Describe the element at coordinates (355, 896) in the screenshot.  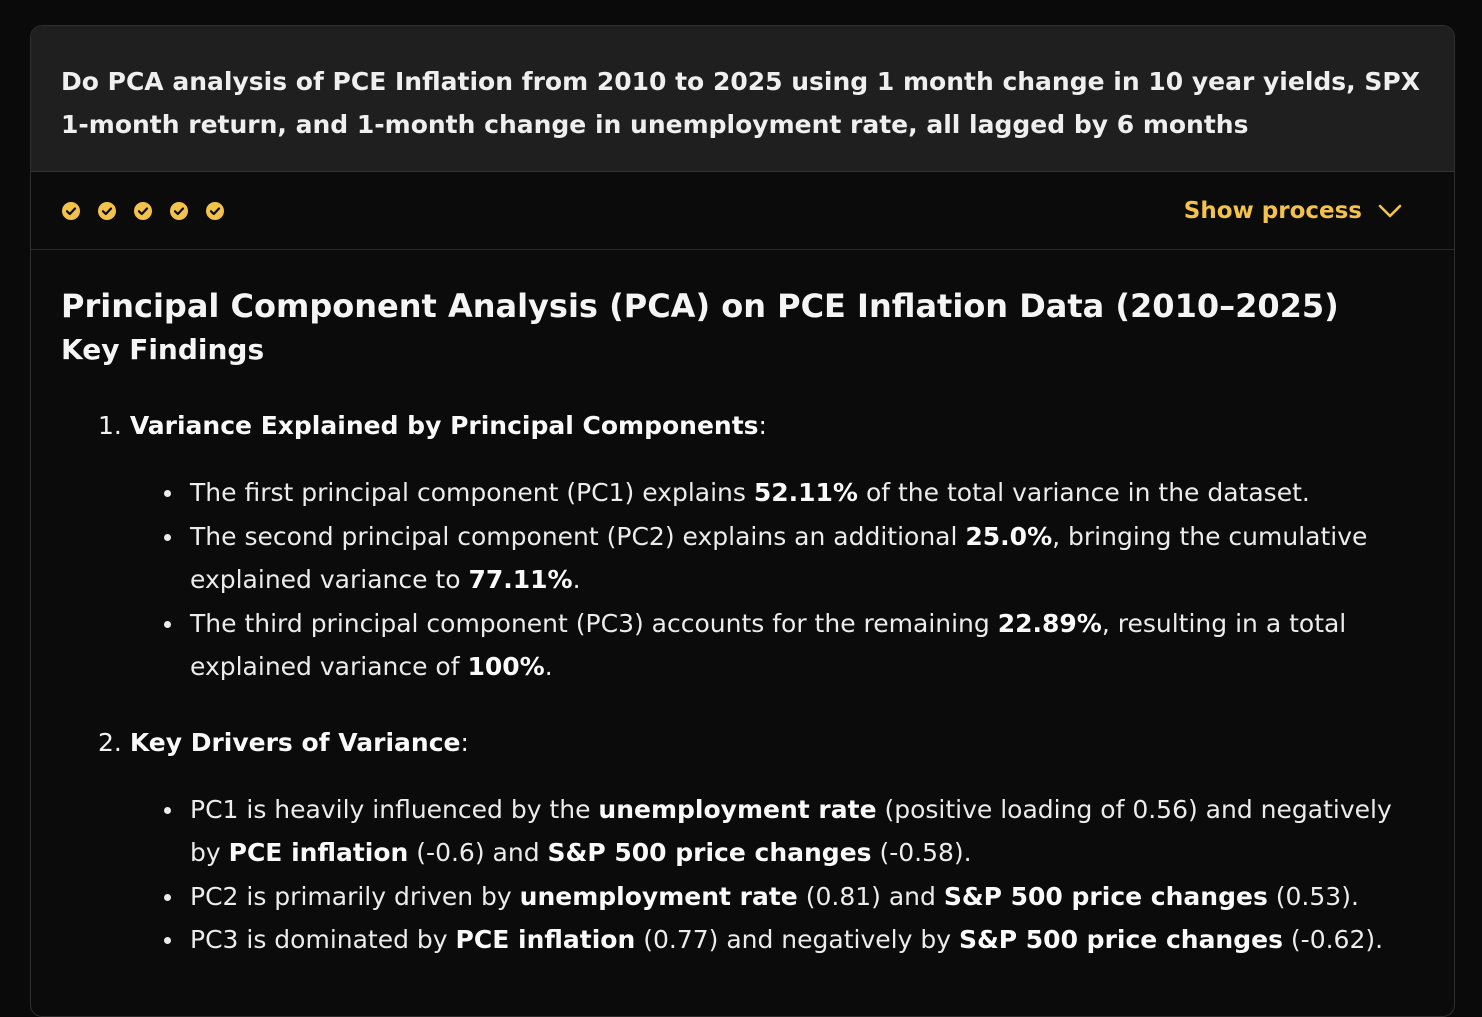
I see `bullet-text: PC2 is primarily driven by` at that location.